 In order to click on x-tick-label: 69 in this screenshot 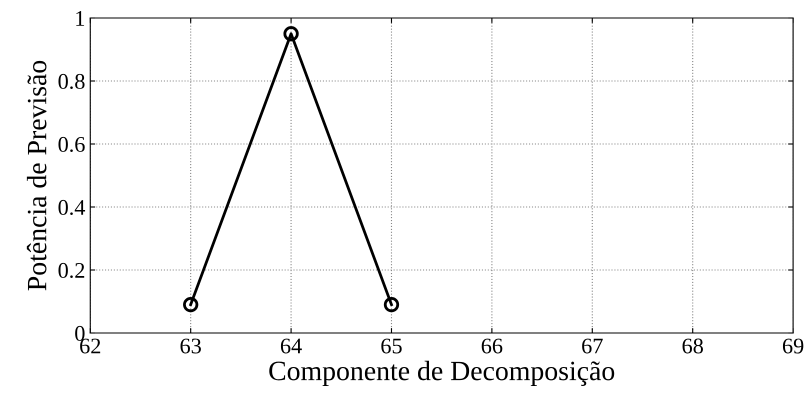, I will do `click(793, 346)`.